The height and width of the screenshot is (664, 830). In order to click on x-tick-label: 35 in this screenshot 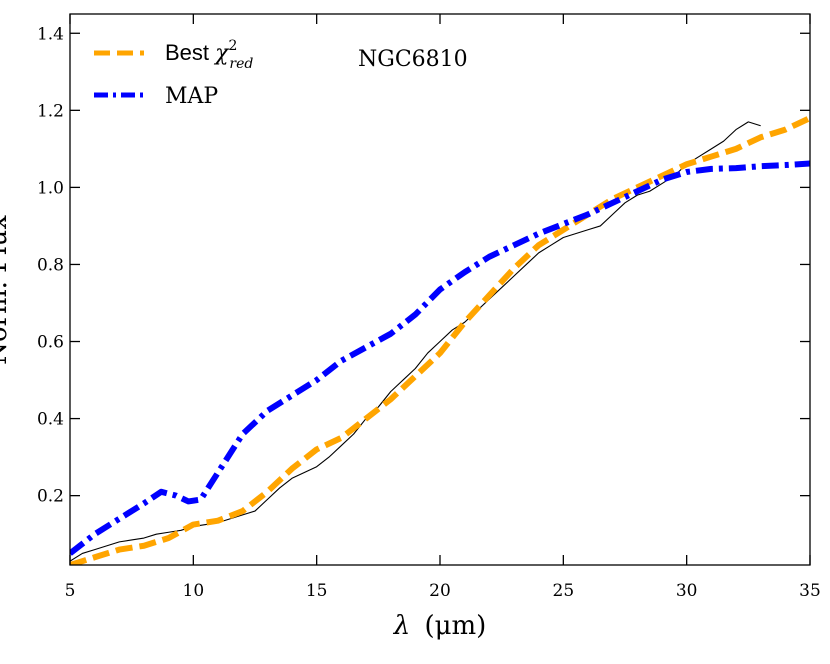, I will do `click(810, 591)`.